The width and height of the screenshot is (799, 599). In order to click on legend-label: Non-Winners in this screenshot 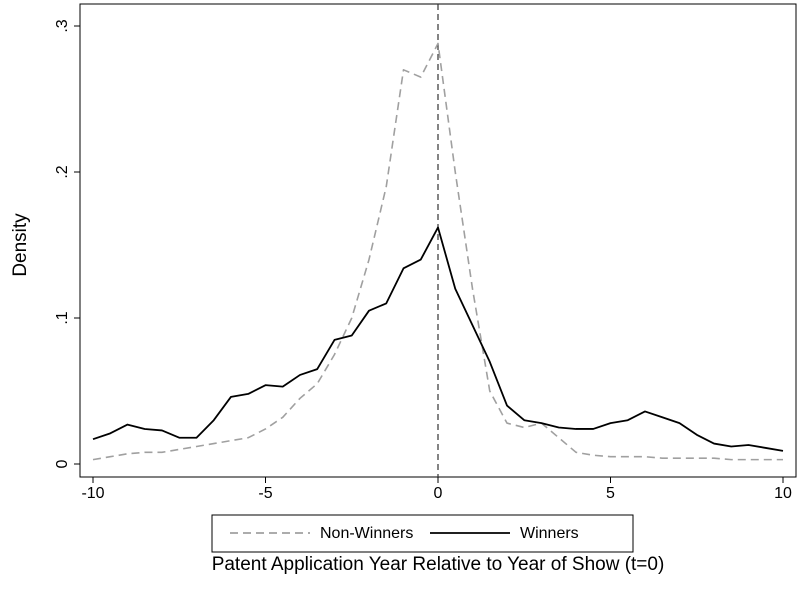, I will do `click(366, 533)`.